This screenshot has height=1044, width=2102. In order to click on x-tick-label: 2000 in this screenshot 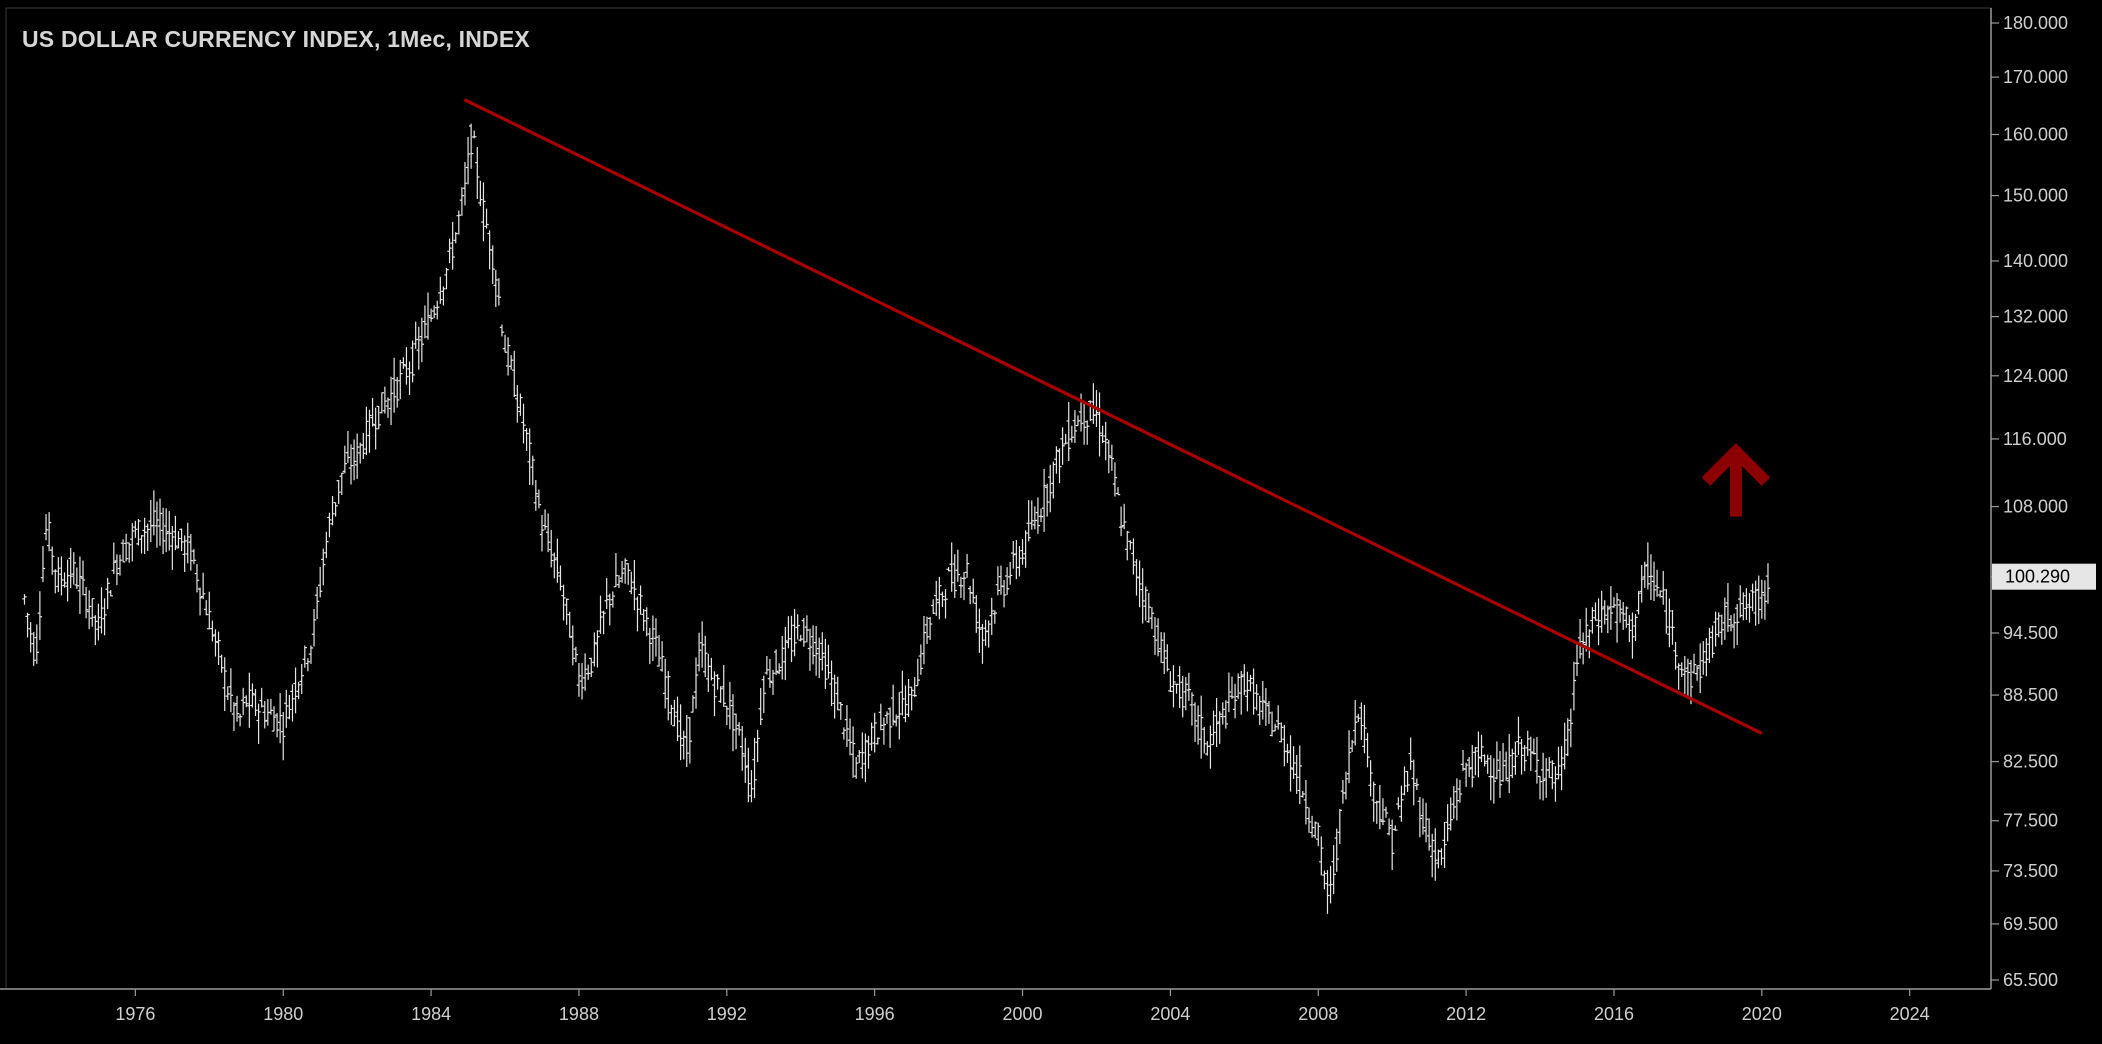, I will do `click(1023, 1014)`.